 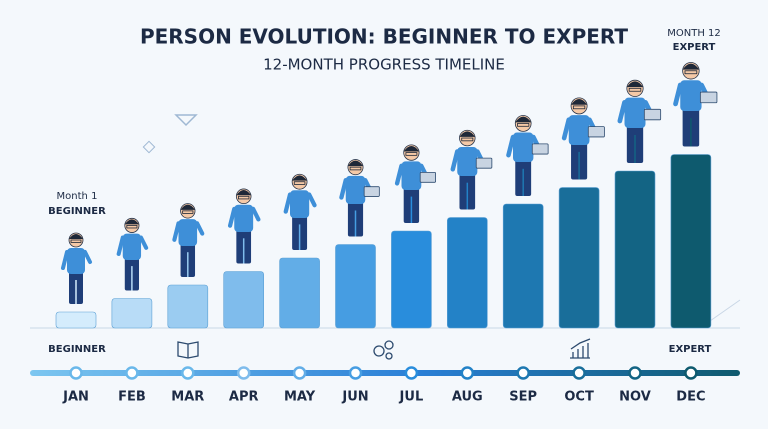 What do you see at coordinates (188, 350) in the screenshot?
I see `book-icon` at bounding box center [188, 350].